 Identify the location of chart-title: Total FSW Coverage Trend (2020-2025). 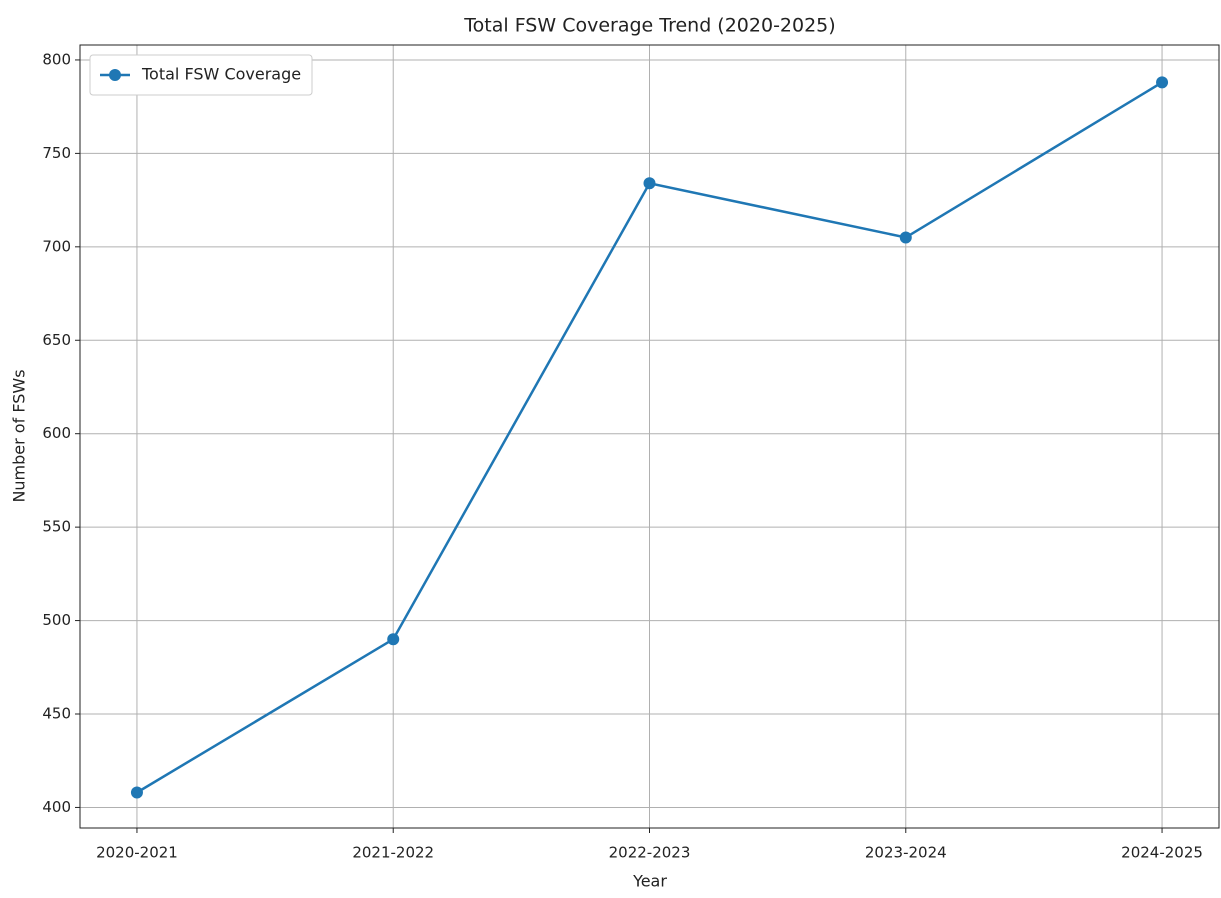
(649, 26).